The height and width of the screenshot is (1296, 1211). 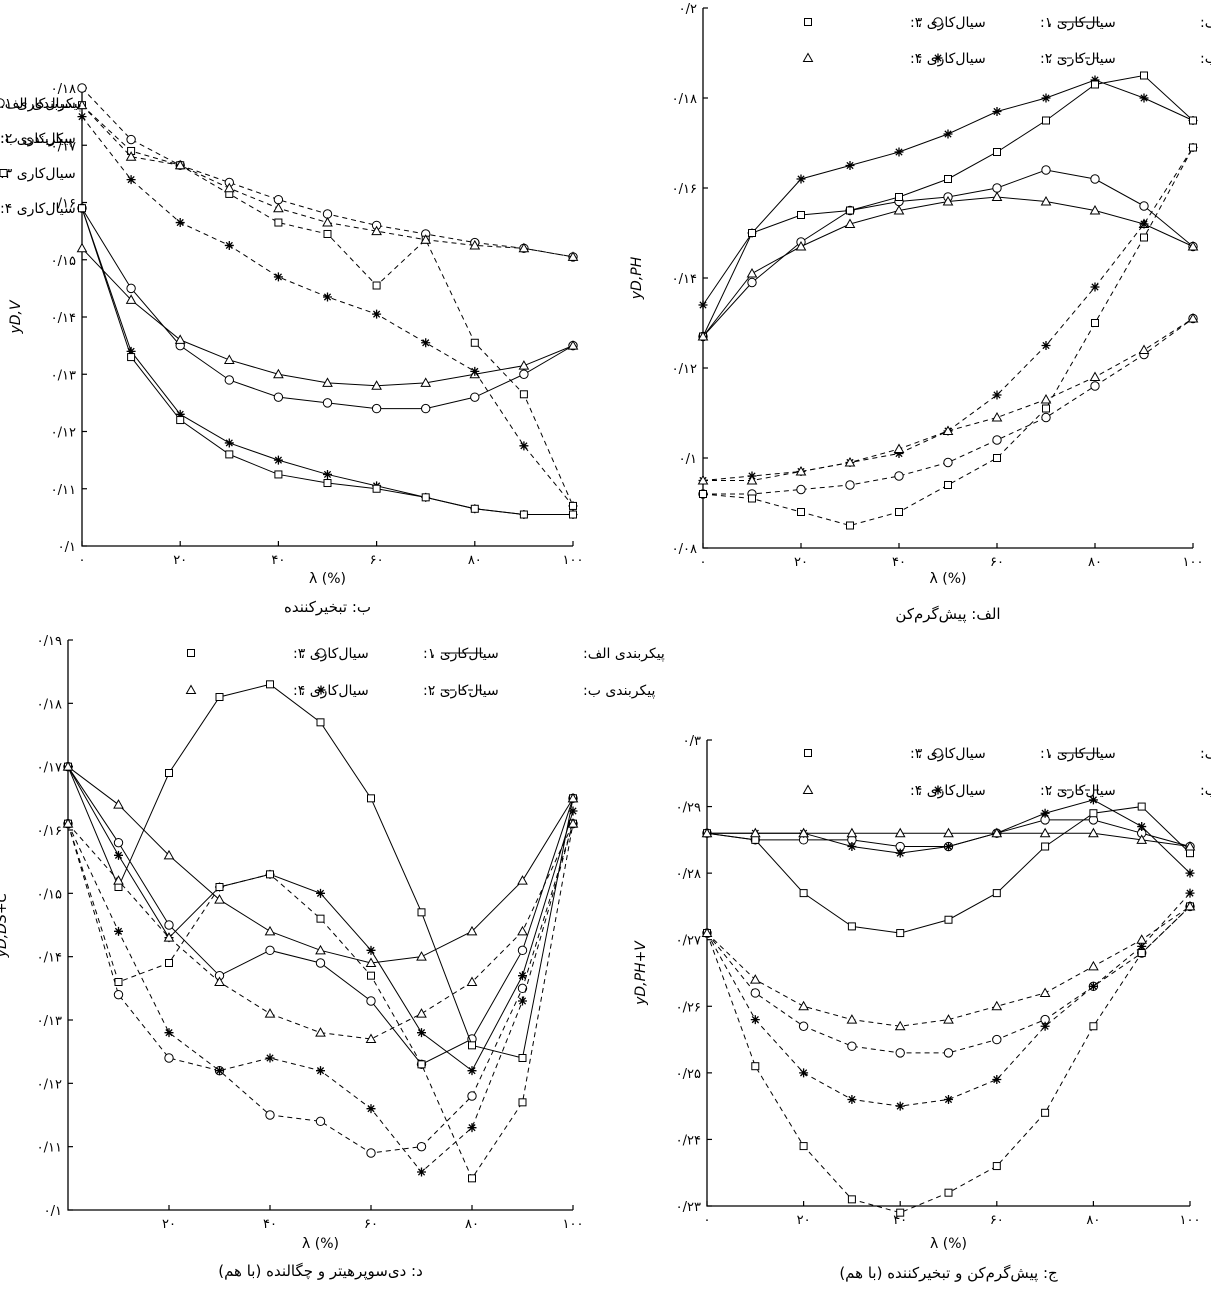 What do you see at coordinates (320, 988) in the screenshot?
I see `series-b-circle` at bounding box center [320, 988].